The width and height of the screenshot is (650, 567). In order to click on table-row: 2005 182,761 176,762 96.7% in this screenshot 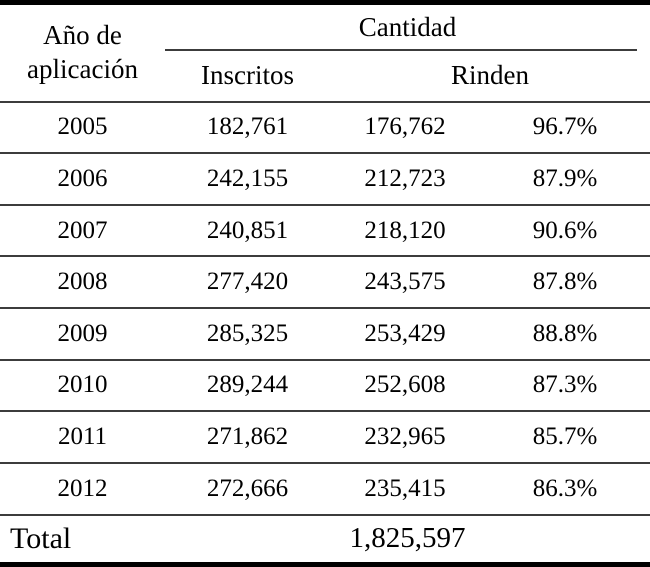, I will do `click(325, 128)`.